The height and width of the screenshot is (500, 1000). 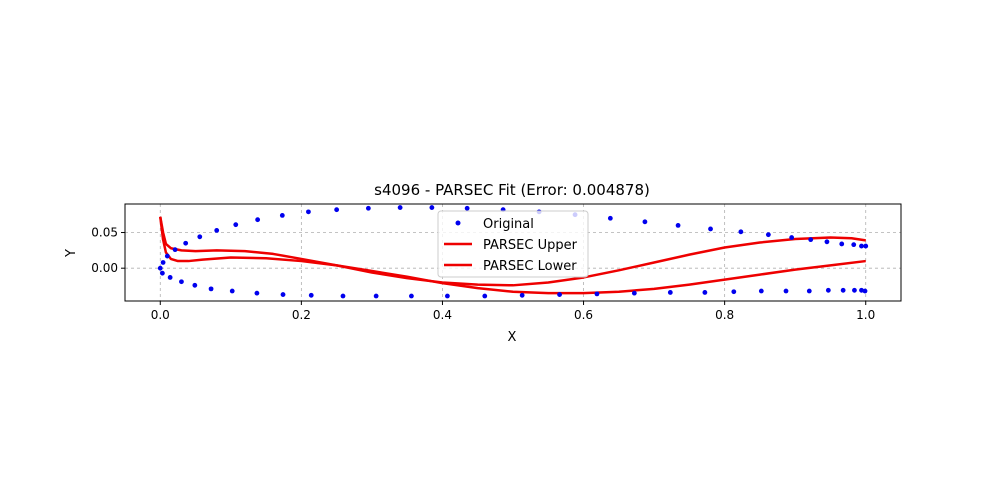 What do you see at coordinates (512, 190) in the screenshot?
I see `chart-title: s4096 - PARSEC Fit (Error: 0.004878)` at bounding box center [512, 190].